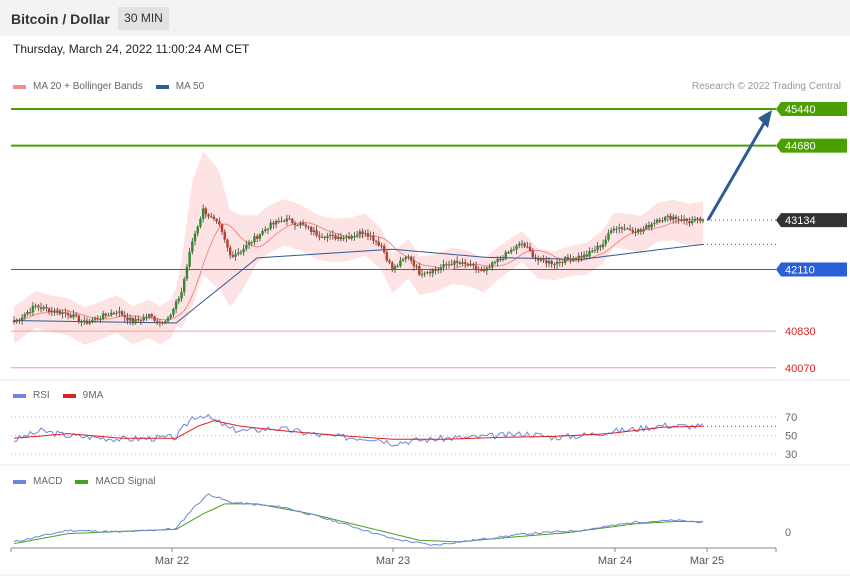  What do you see at coordinates (143, 18) in the screenshot?
I see `timeframe-badge: 30 MIN` at bounding box center [143, 18].